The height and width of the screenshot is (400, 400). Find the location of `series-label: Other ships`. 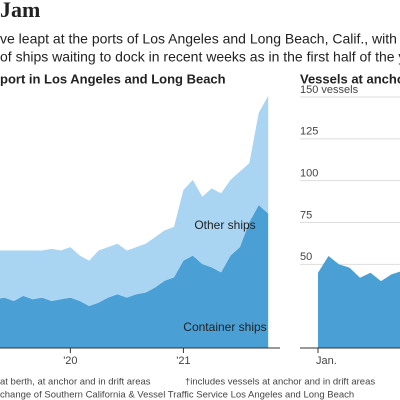

series-label: Other ships is located at coordinates (224, 225).